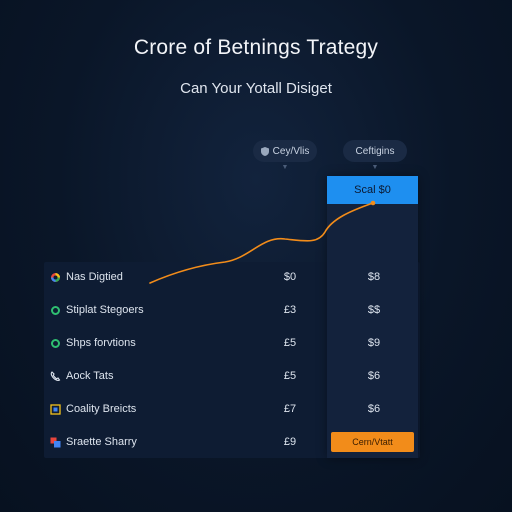  I want to click on table-row: Aock Tats £5 $6, so click(232, 377).